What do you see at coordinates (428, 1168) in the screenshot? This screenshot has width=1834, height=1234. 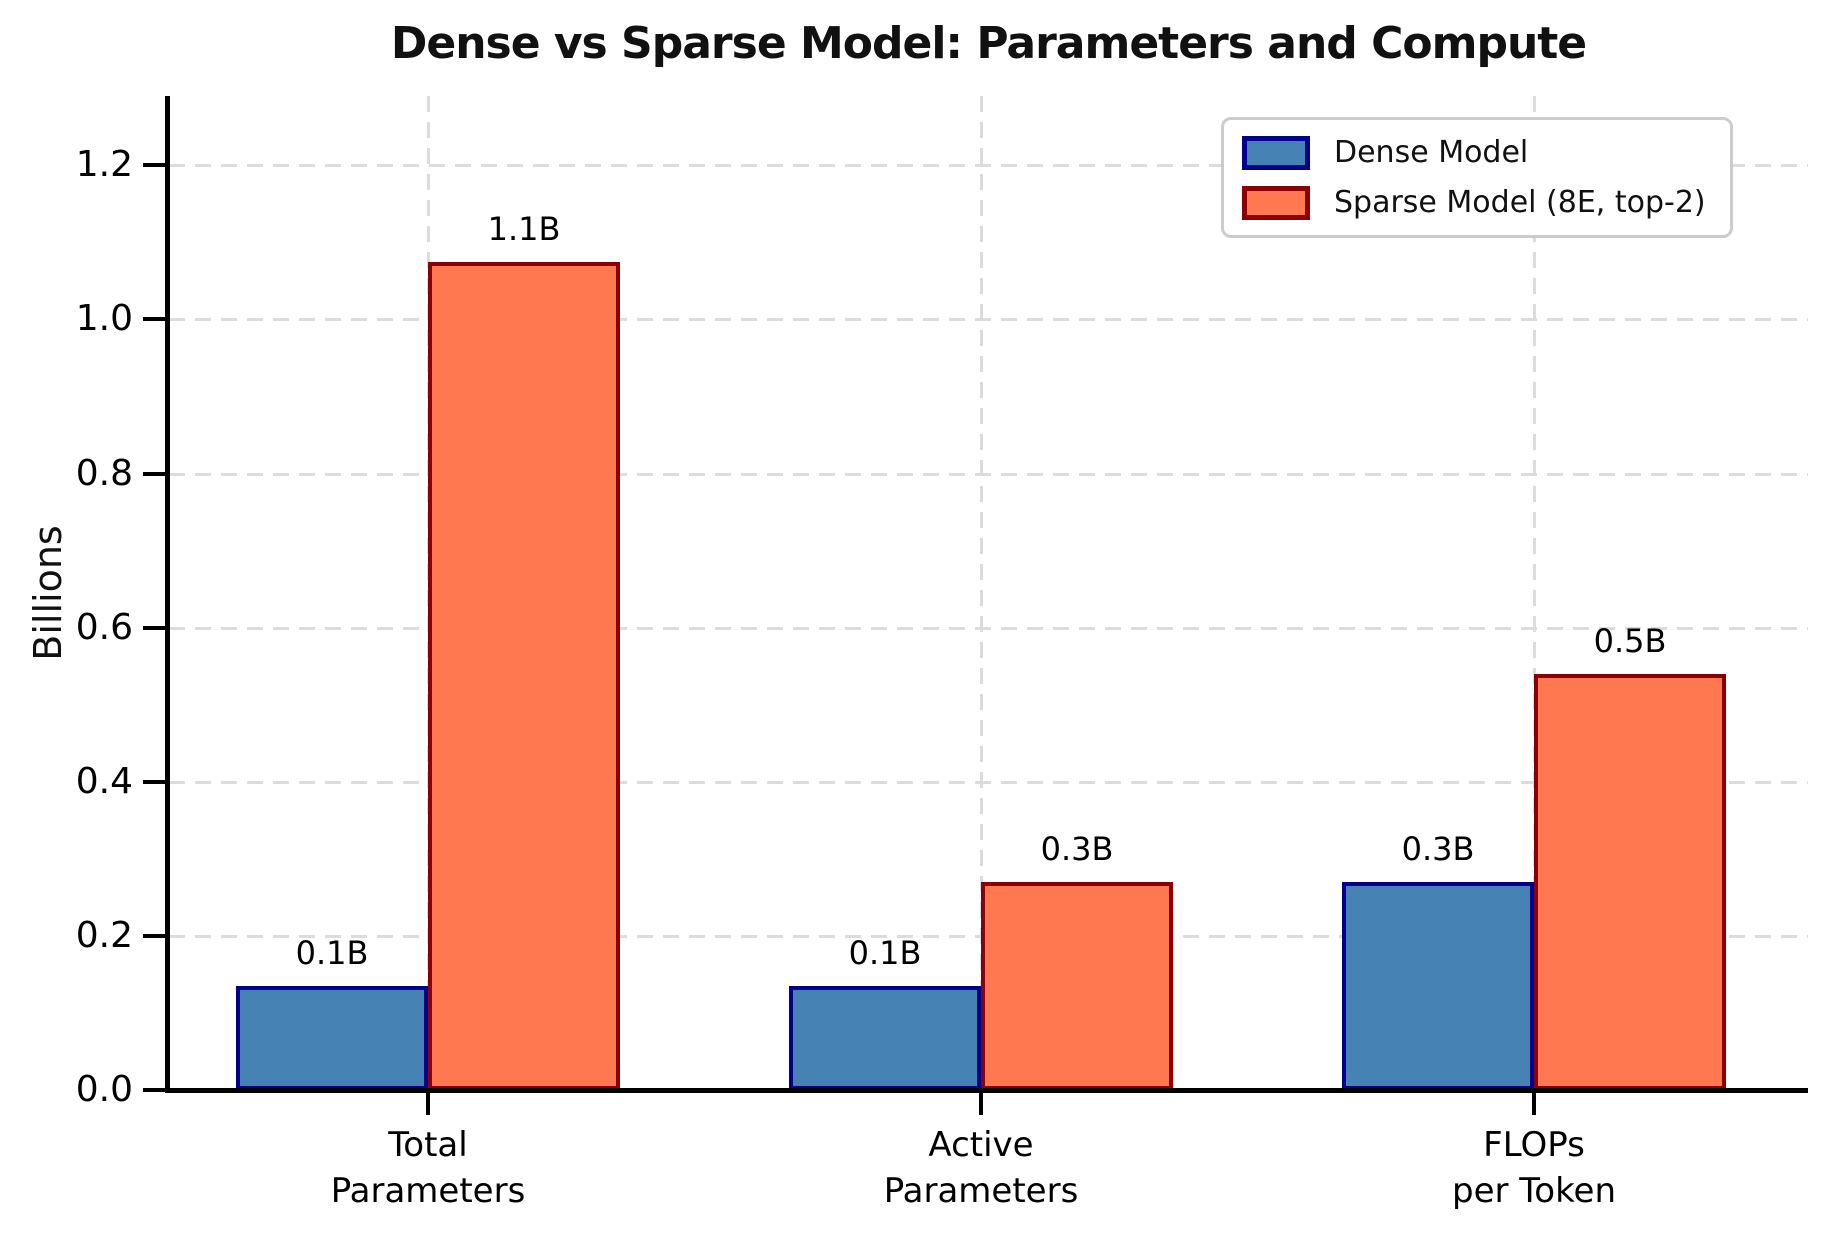 I see `x-category-label-0: Total Parameters` at bounding box center [428, 1168].